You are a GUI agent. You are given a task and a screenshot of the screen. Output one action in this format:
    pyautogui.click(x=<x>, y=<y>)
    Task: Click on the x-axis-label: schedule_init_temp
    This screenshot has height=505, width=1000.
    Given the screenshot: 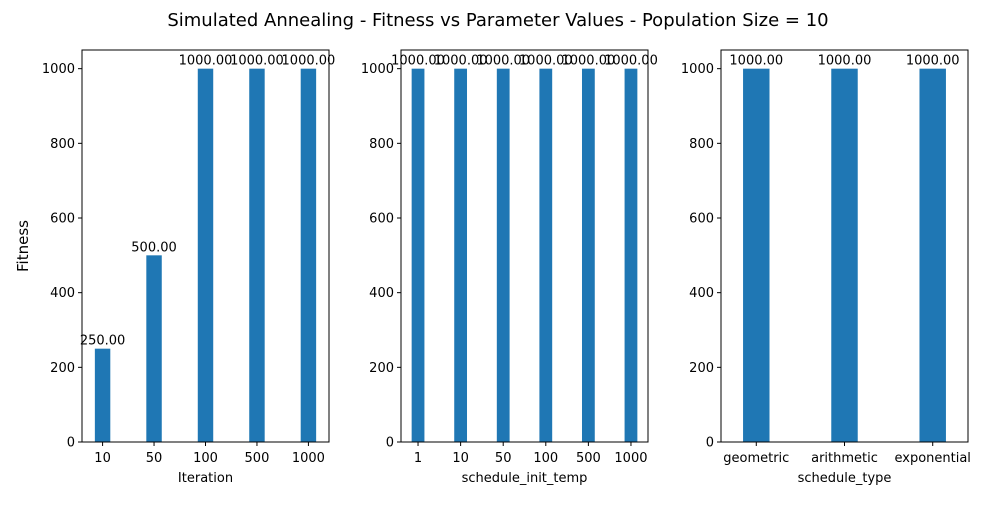 What is the action you would take?
    pyautogui.click(x=525, y=478)
    